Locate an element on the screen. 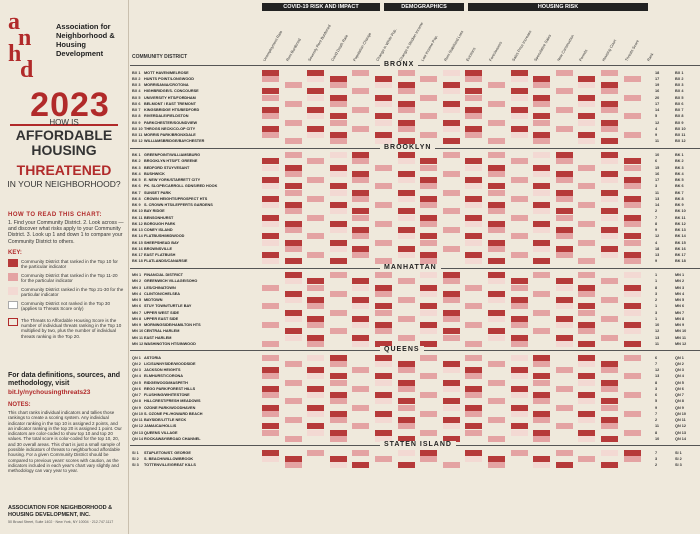  table-row: MN 2 GREENWICH VILLAGE/SOHO 1 MN 2 is located at coordinates (408, 281).